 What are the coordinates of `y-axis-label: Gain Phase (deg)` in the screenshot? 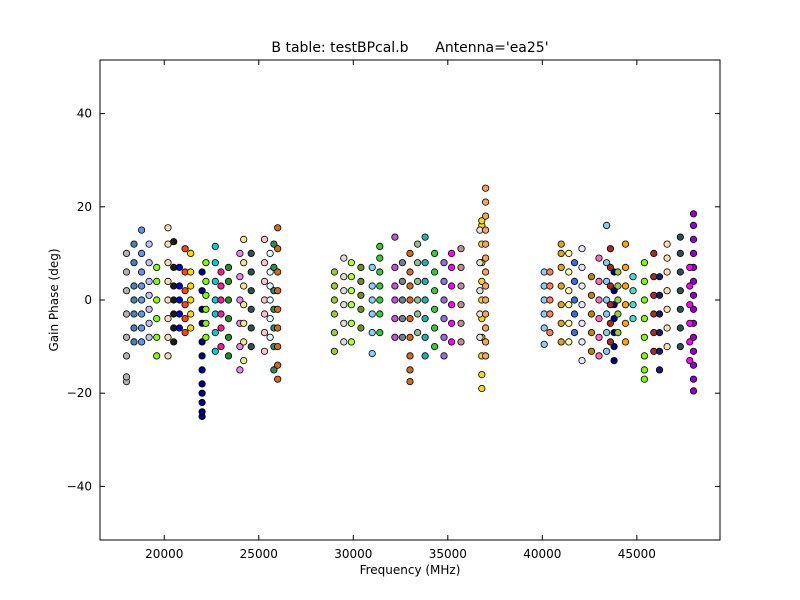 It's located at (54, 299).